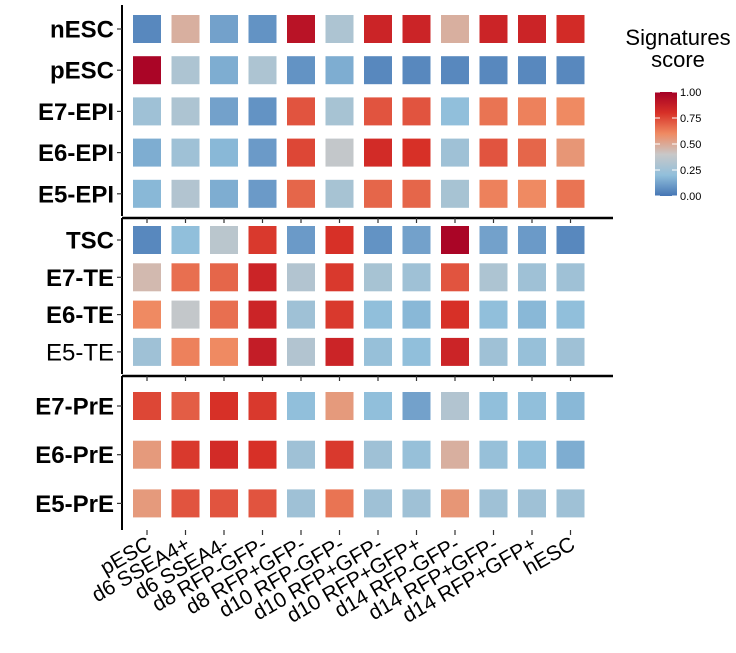 This screenshot has width=736, height=653. I want to click on row-label-e7-pre: E7-PrE, so click(74, 407).